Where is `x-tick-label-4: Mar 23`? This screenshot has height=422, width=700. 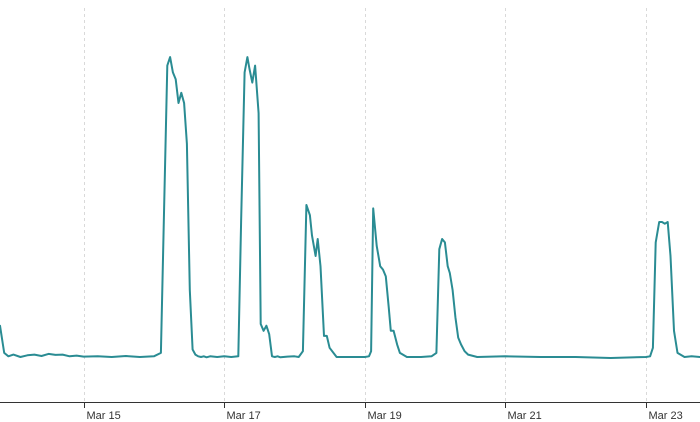 x-tick-label-4: Mar 23 is located at coordinates (666, 416).